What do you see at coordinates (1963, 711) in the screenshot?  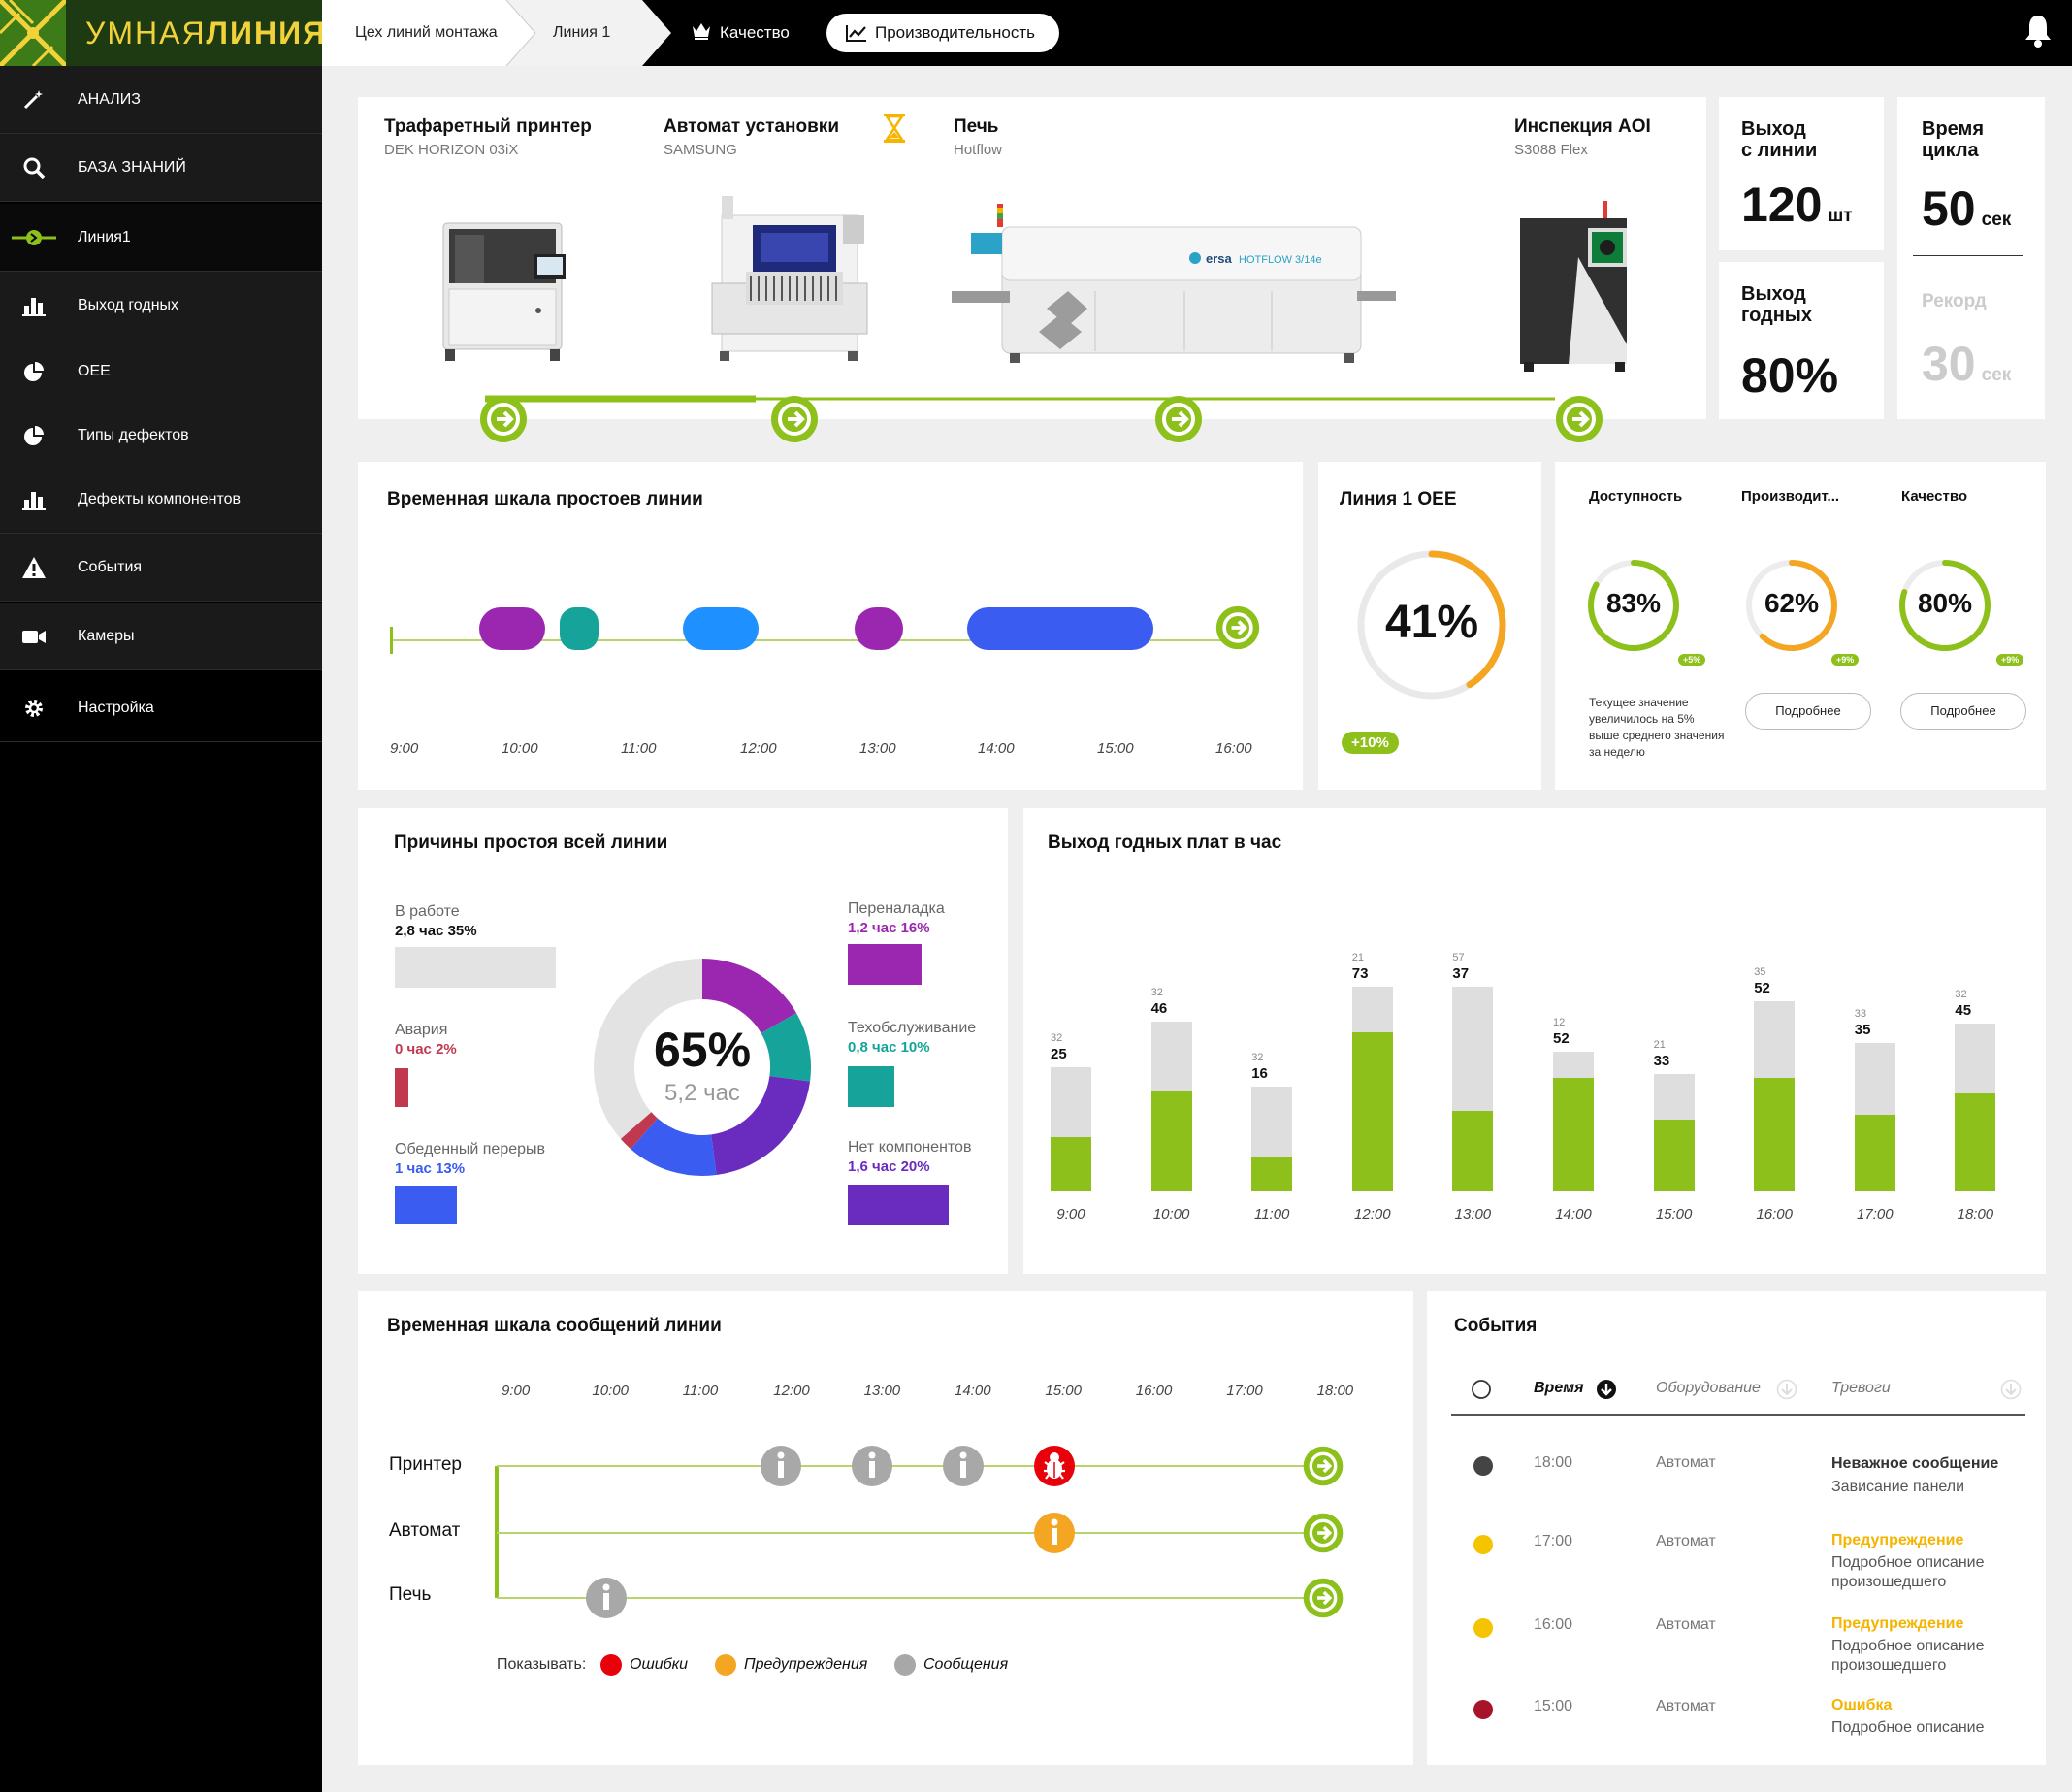 I see `quality-more-button: Подробнее` at bounding box center [1963, 711].